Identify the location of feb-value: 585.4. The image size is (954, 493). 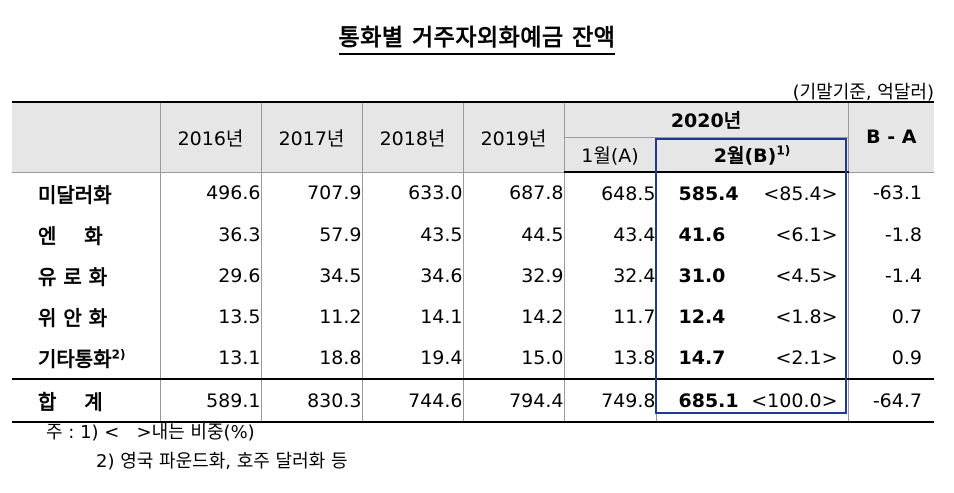
(708, 193).